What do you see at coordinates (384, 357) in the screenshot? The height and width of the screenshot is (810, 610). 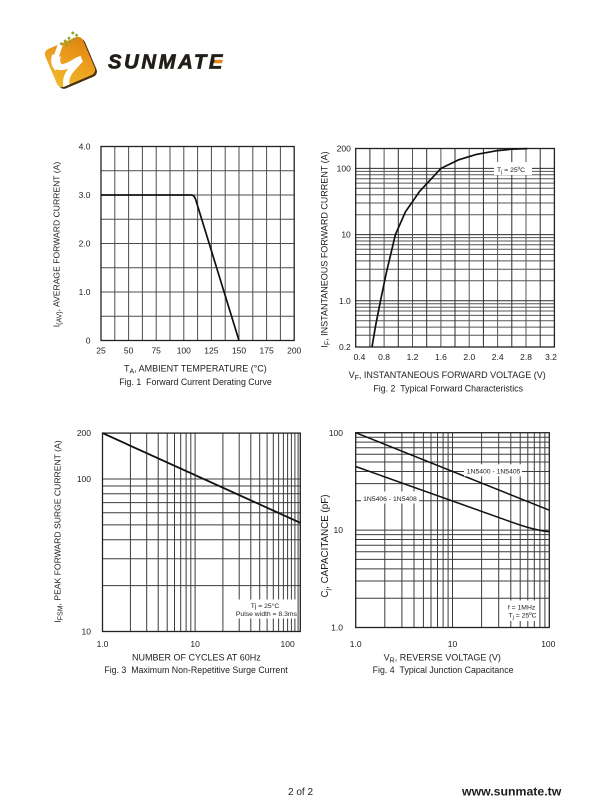 I see `svg-text: 0.8` at bounding box center [384, 357].